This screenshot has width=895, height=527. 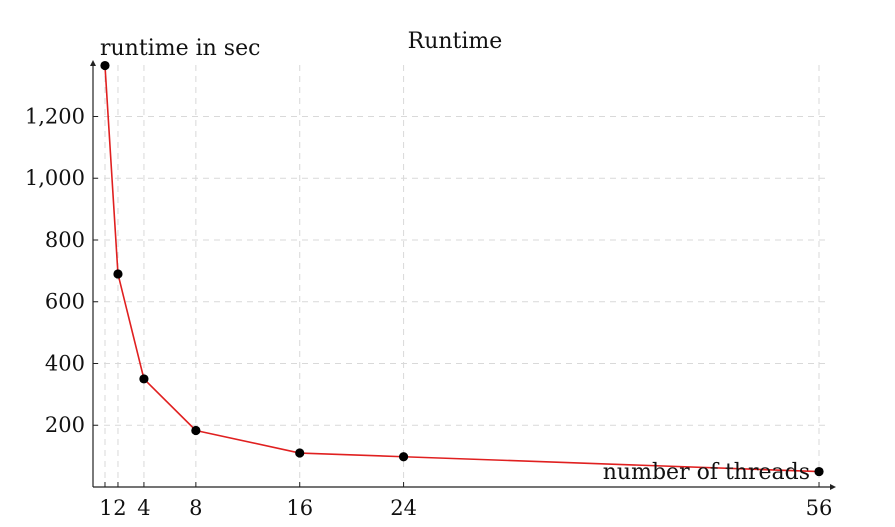 What do you see at coordinates (819, 508) in the screenshot?
I see `x-tick-label-56: 56` at bounding box center [819, 508].